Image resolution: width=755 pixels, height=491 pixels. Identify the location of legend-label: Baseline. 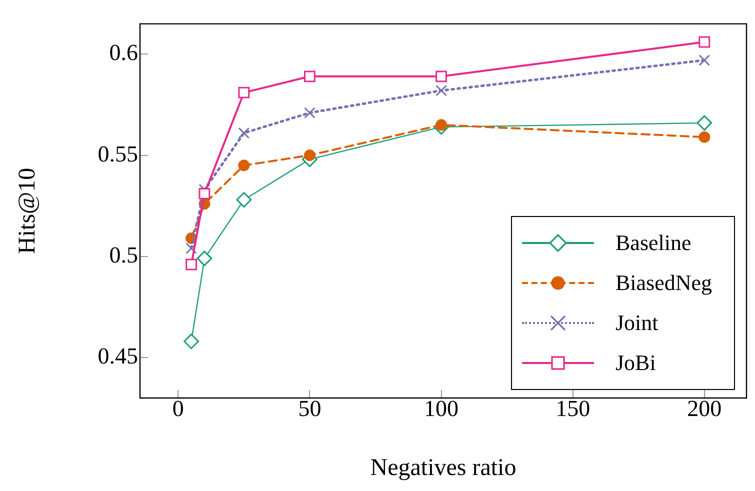
(654, 243).